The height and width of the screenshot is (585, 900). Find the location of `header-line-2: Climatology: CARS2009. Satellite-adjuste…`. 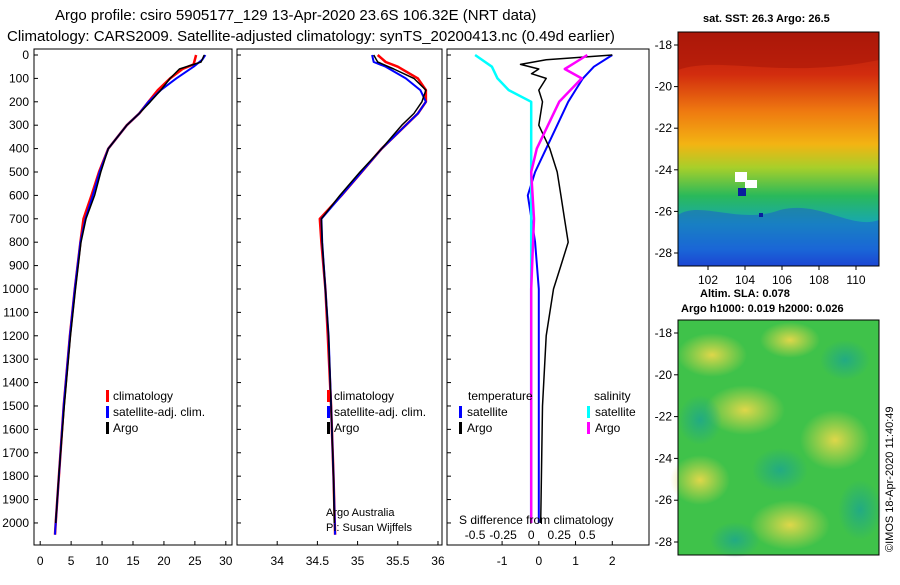

header-line-2: Climatology: CARS2009. Satellite-adjuste… is located at coordinates (311, 36).